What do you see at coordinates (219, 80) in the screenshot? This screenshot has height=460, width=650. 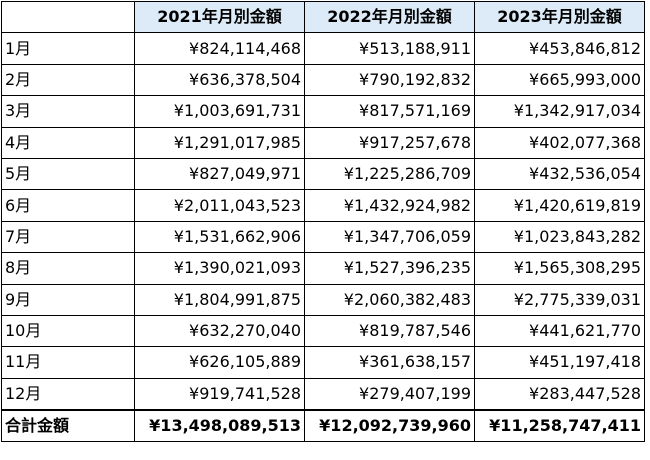 I see `amount-cell-2021: ¥636,378,504` at bounding box center [219, 80].